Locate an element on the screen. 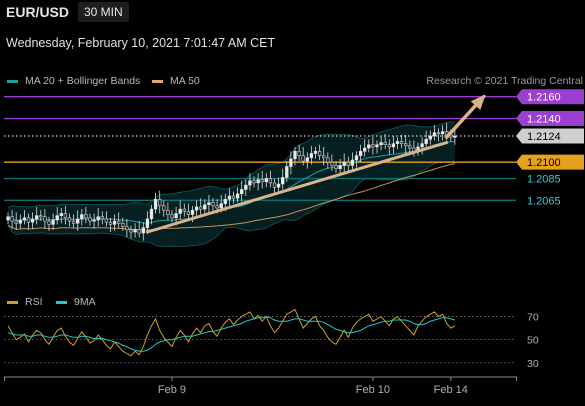 The height and width of the screenshot is (406, 585). rsi-tick-label: 30 is located at coordinates (533, 364).